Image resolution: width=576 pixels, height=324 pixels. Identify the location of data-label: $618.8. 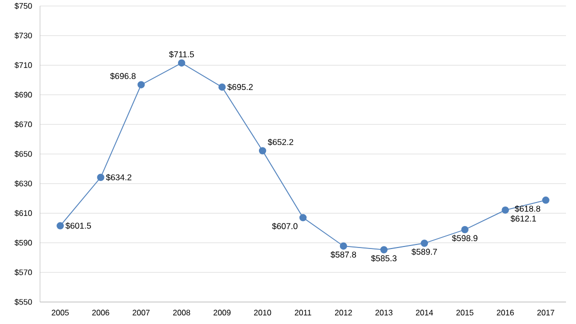
(527, 208).